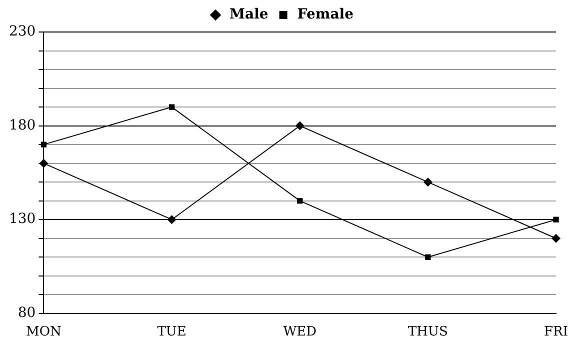 Image resolution: width=574 pixels, height=347 pixels. What do you see at coordinates (27, 313) in the screenshot?
I see `y-tick-label: 80` at bounding box center [27, 313].